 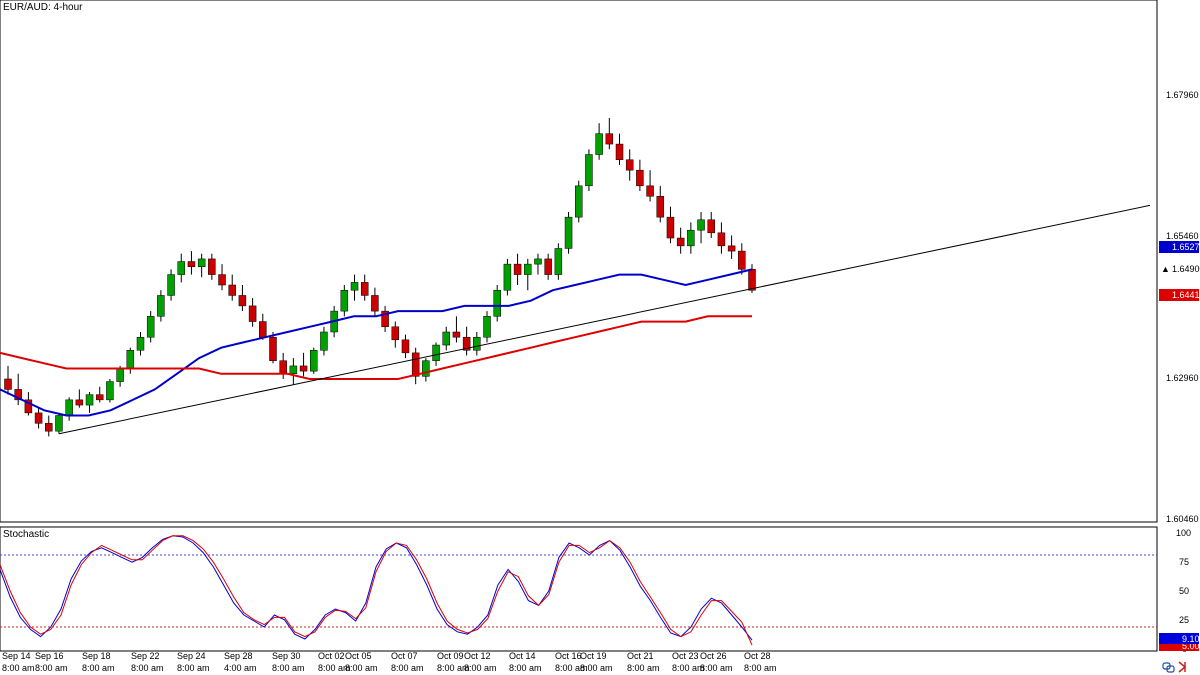 What do you see at coordinates (713, 656) in the screenshot?
I see `x-tick-date: Oct 26` at bounding box center [713, 656].